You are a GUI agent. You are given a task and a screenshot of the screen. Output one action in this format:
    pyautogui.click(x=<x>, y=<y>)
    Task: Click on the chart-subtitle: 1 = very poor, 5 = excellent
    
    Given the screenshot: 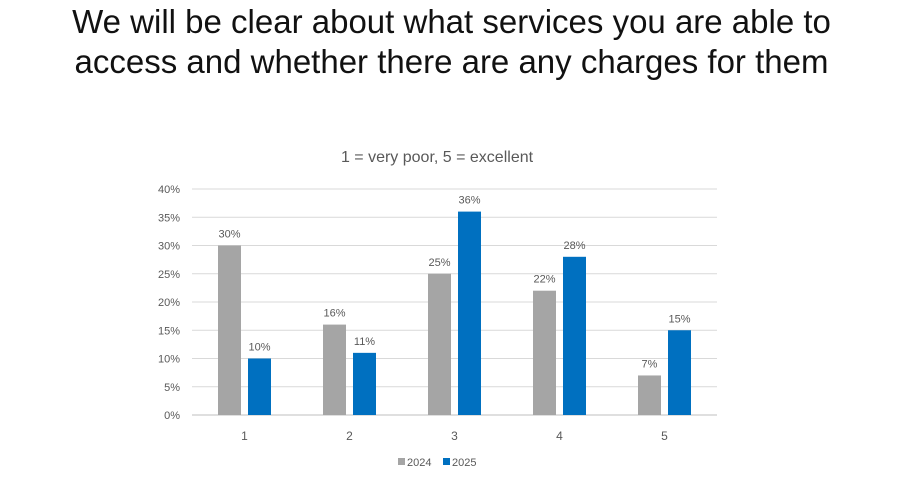 What is the action you would take?
    pyautogui.click(x=437, y=157)
    